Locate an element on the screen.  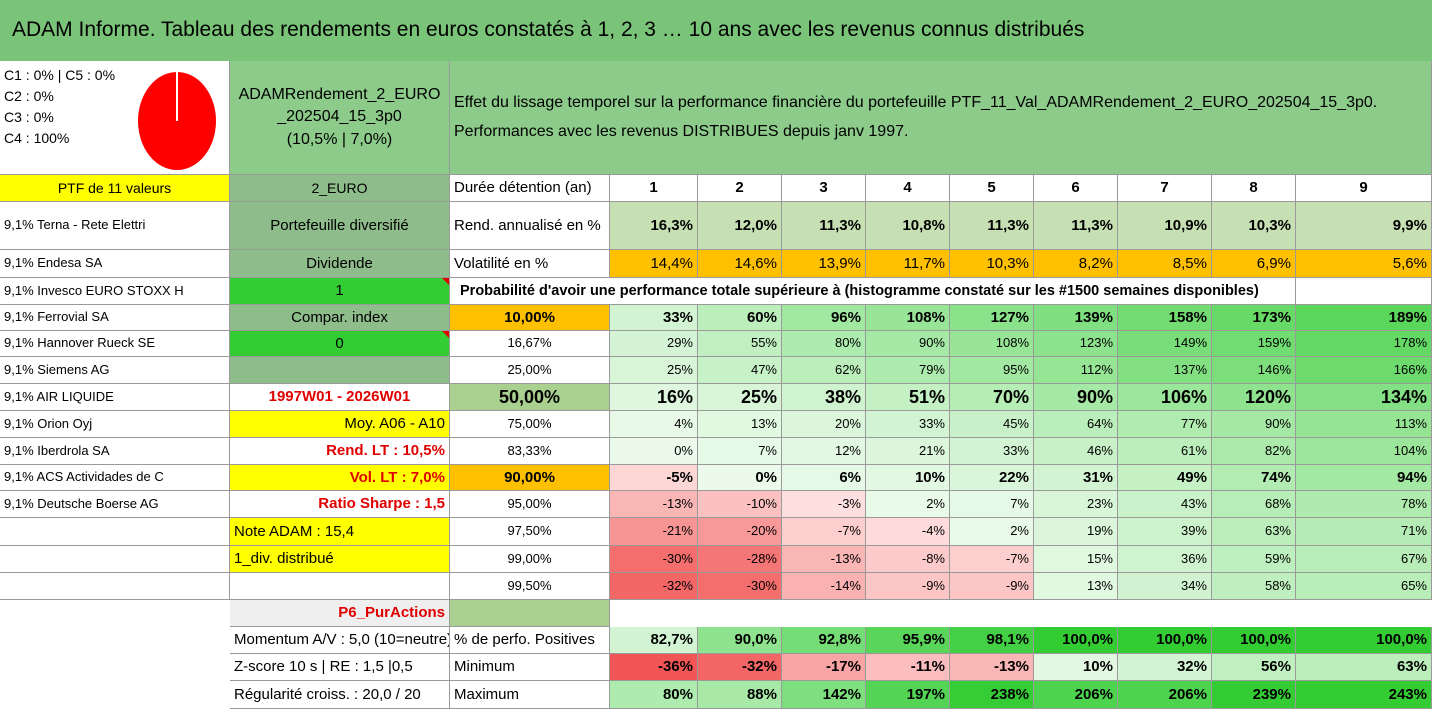
prob-threshold: 25,00% is located at coordinates (530, 370).